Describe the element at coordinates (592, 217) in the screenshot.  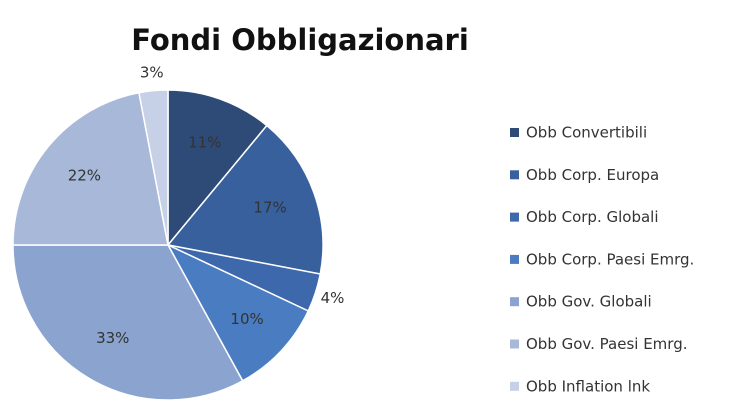
I see `legend-label: Obb Corp. Globali` at that location.